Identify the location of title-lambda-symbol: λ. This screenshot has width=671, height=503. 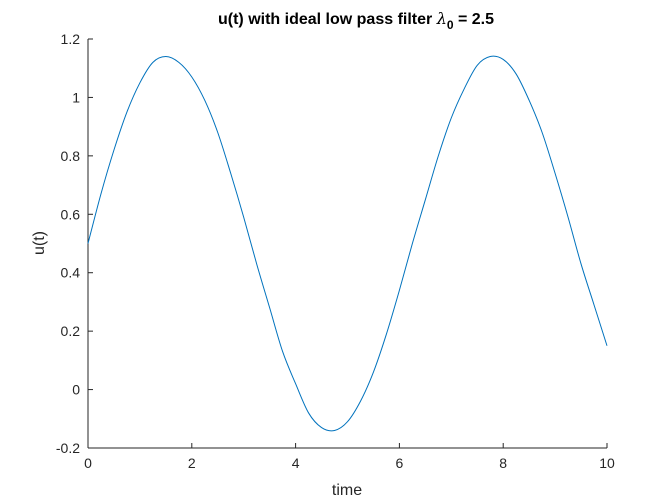
(441, 18).